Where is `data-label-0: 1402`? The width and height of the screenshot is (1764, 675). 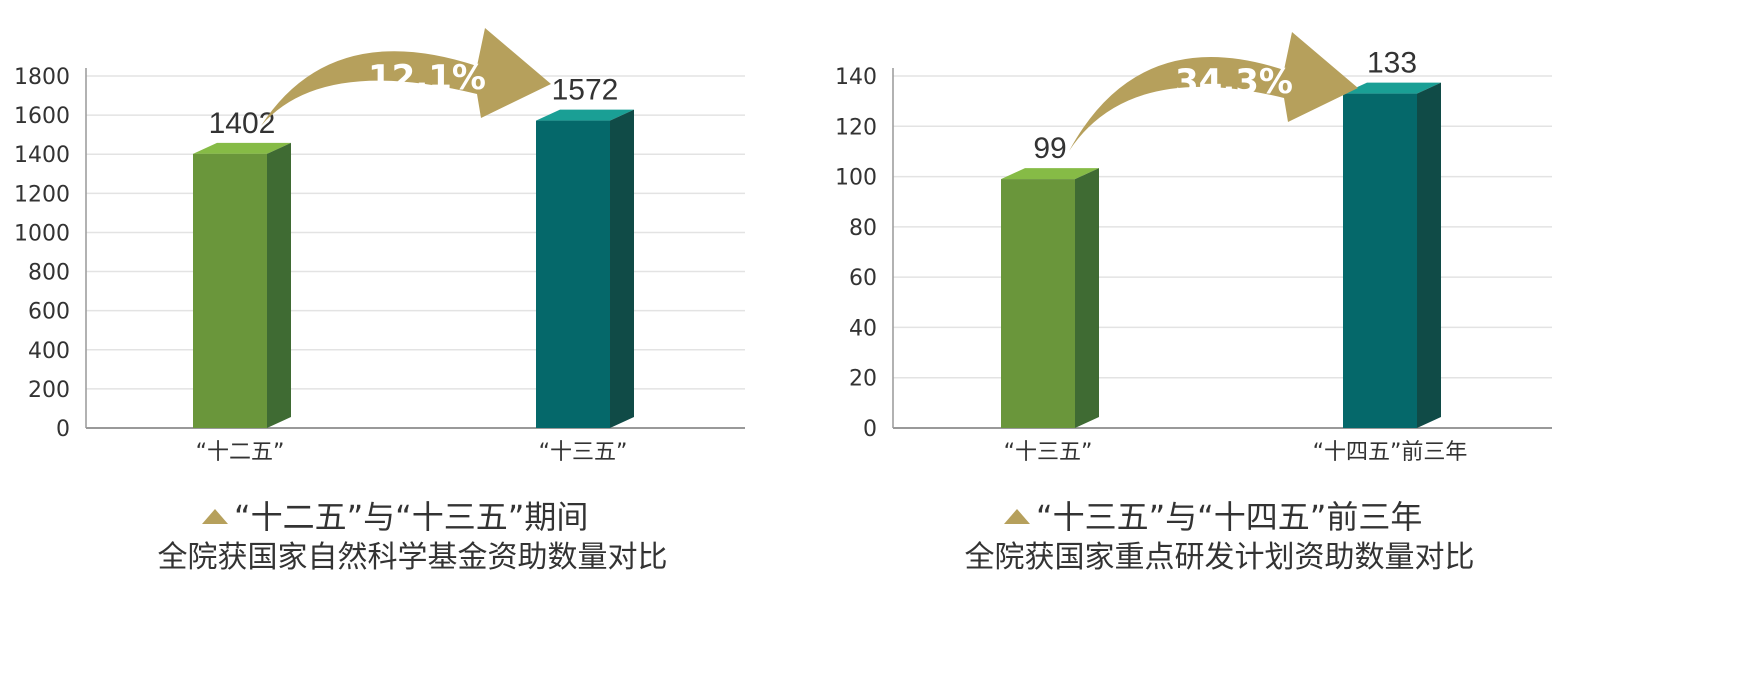
data-label-0: 1402 is located at coordinates (242, 123).